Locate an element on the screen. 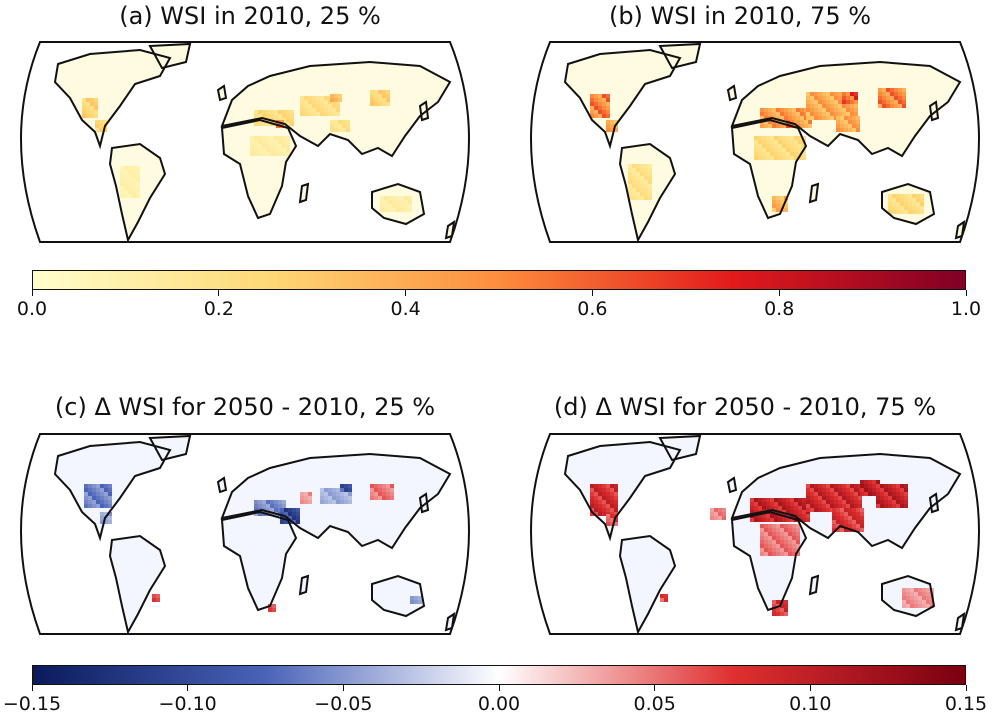 The image size is (1000, 717). land-samerica is located at coordinates (647, 584).